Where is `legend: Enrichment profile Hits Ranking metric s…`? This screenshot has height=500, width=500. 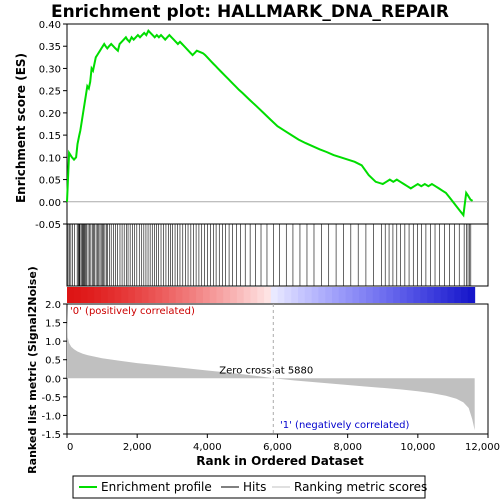 legend: Enrichment profile Hits Ranking metric s… is located at coordinates (249, 487).